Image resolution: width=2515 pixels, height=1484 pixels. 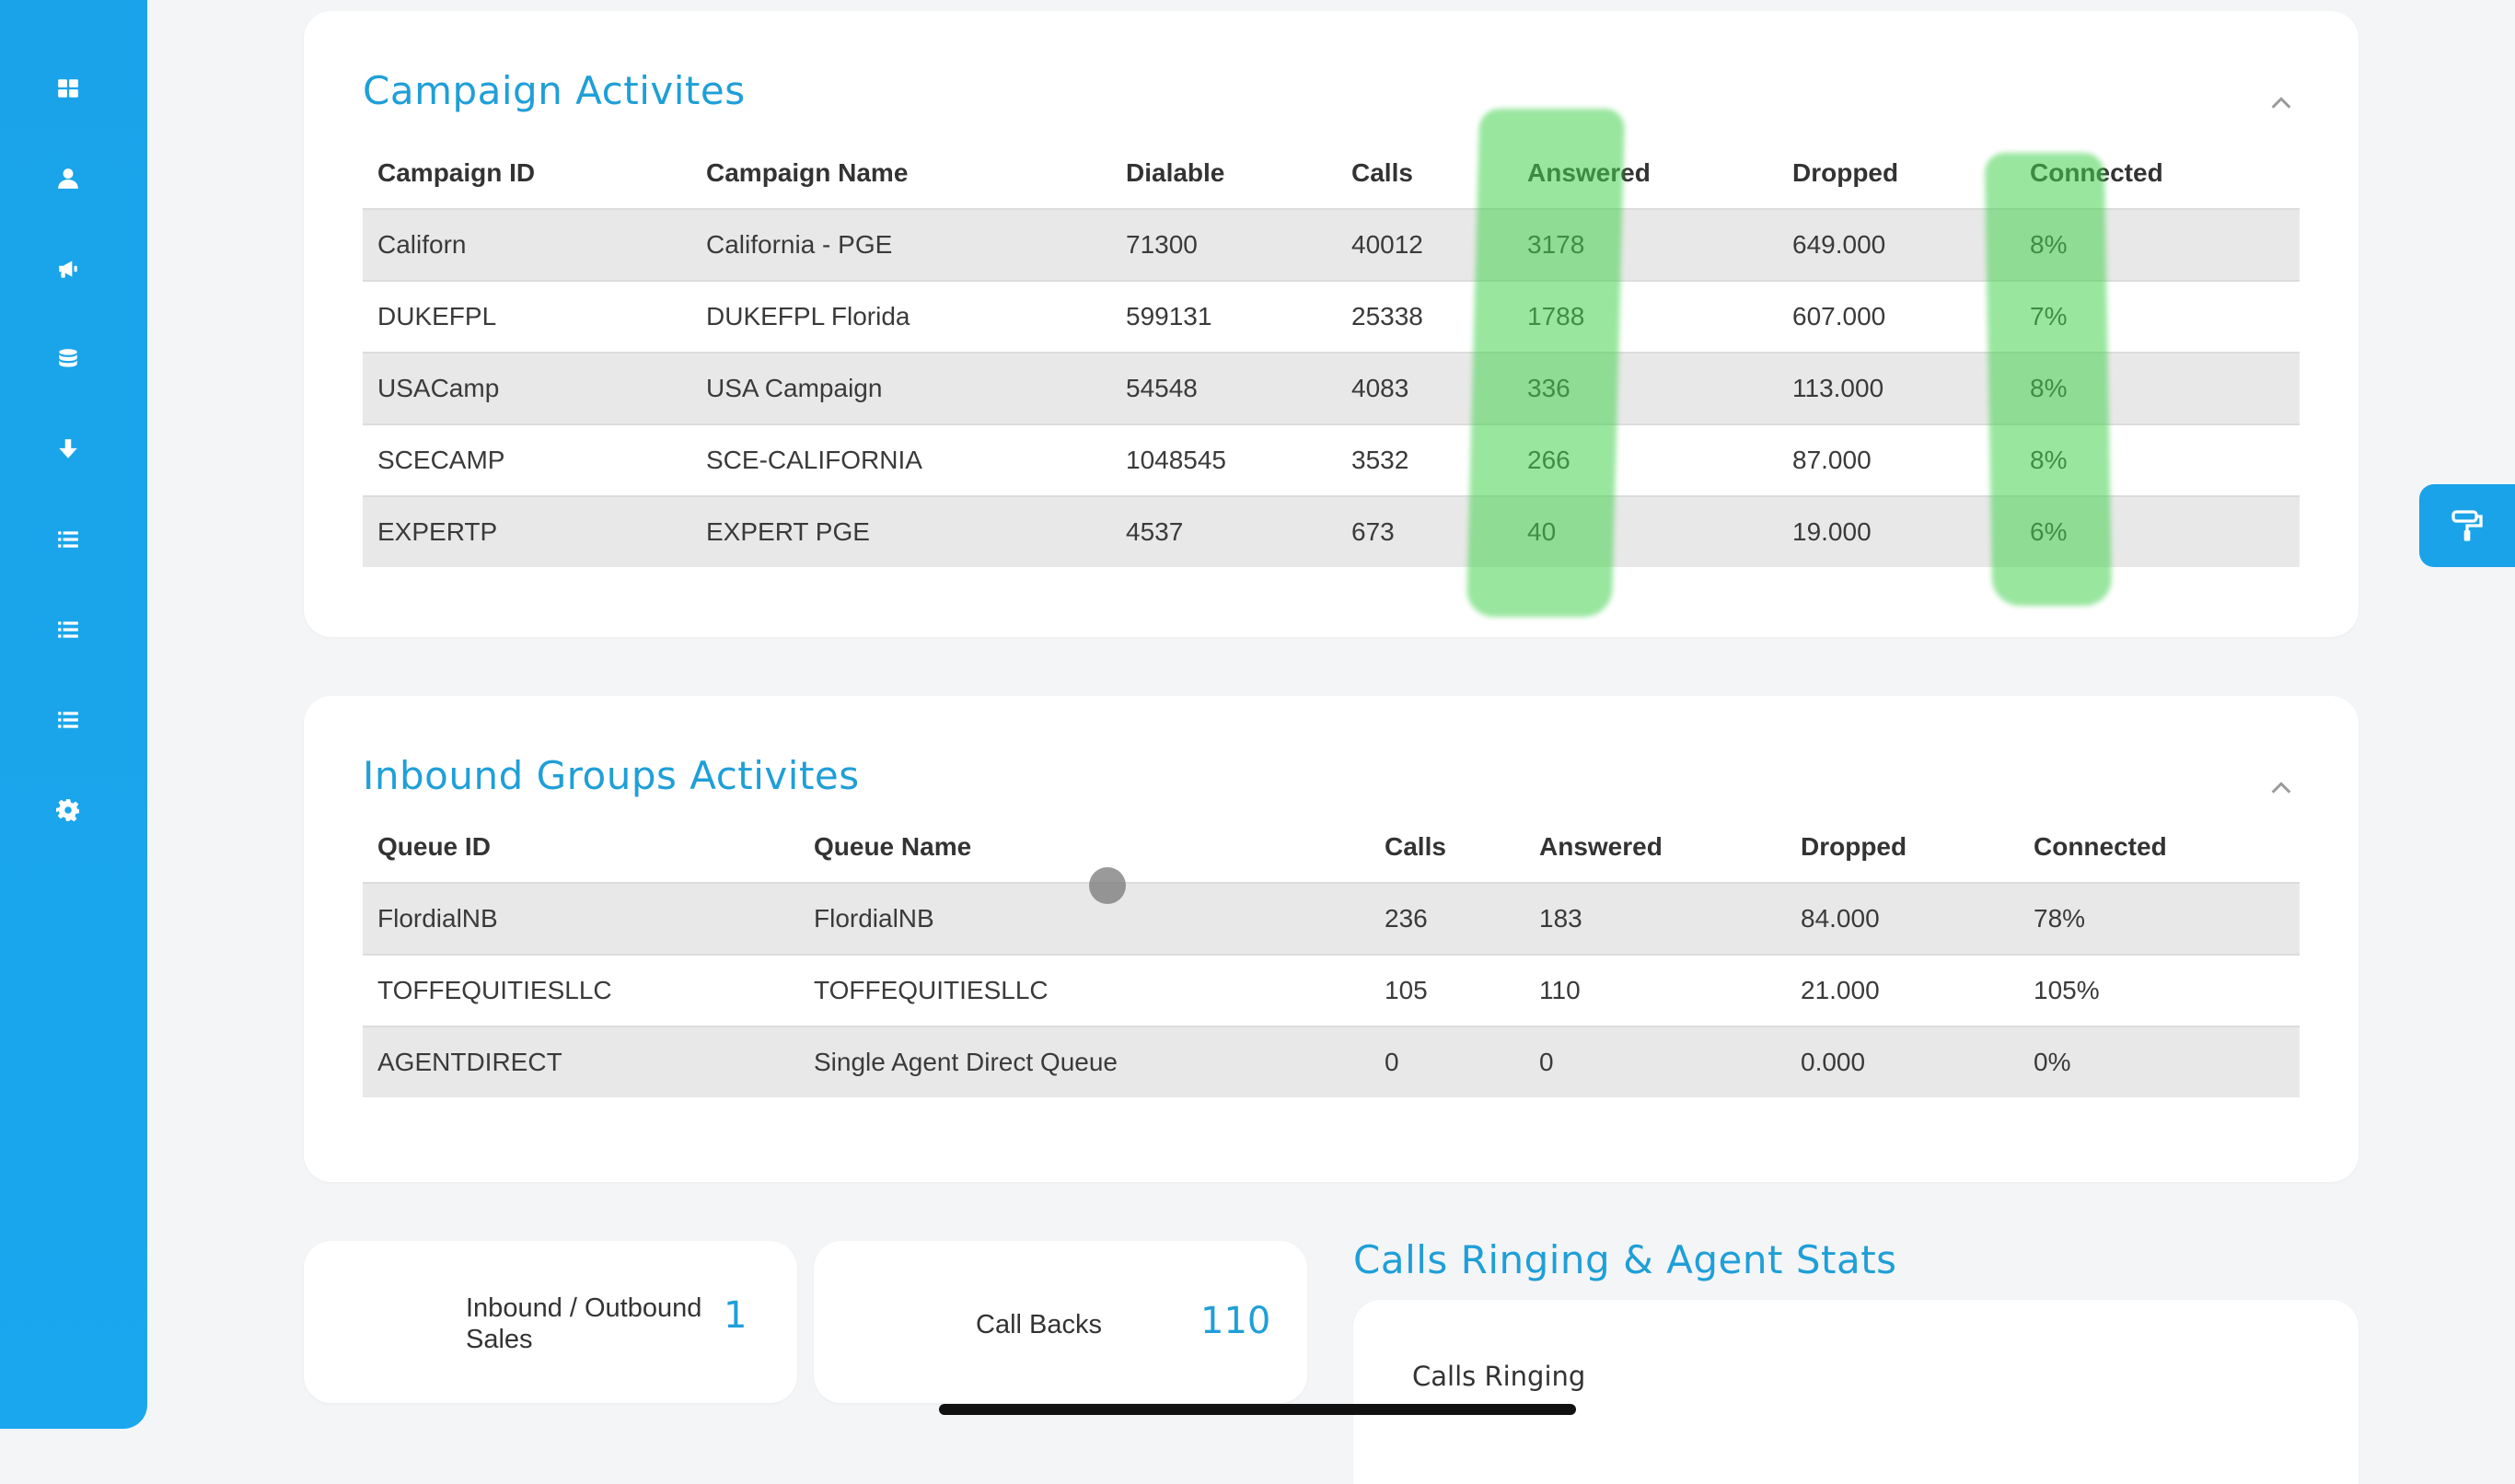 What do you see at coordinates (2159, 1061) in the screenshot?
I see `cell: 0%` at bounding box center [2159, 1061].